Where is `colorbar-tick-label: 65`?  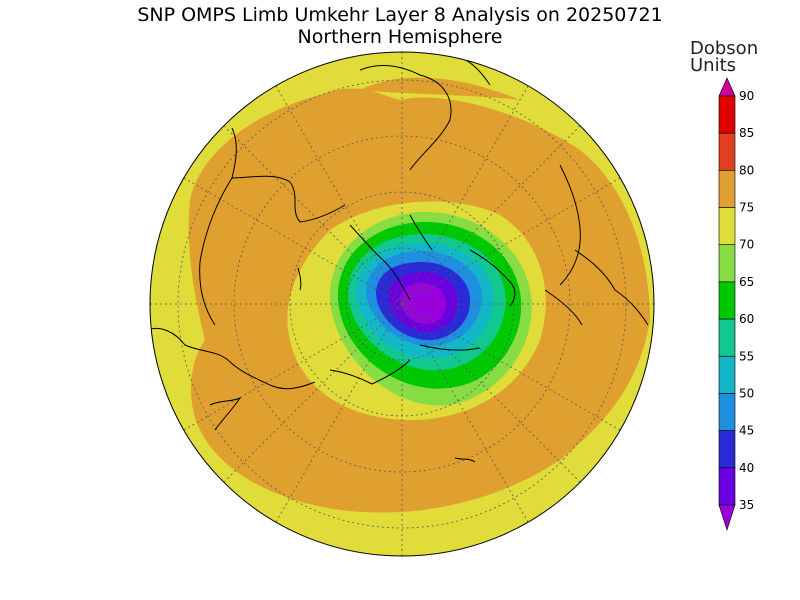
colorbar-tick-label: 65 is located at coordinates (746, 282).